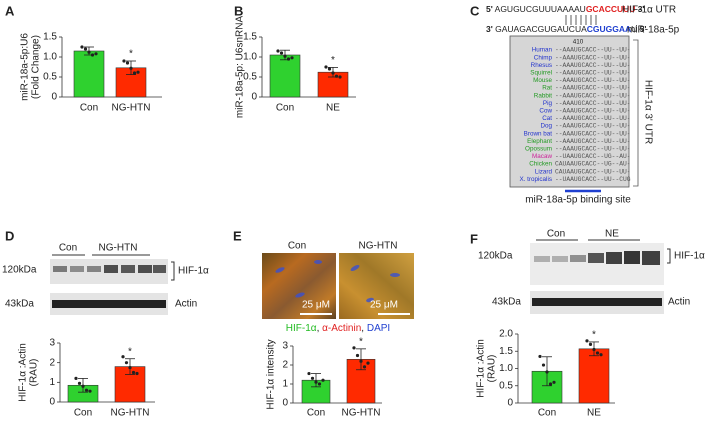 This screenshot has width=708, height=427. I want to click on species-name: Elephant, so click(539, 141).